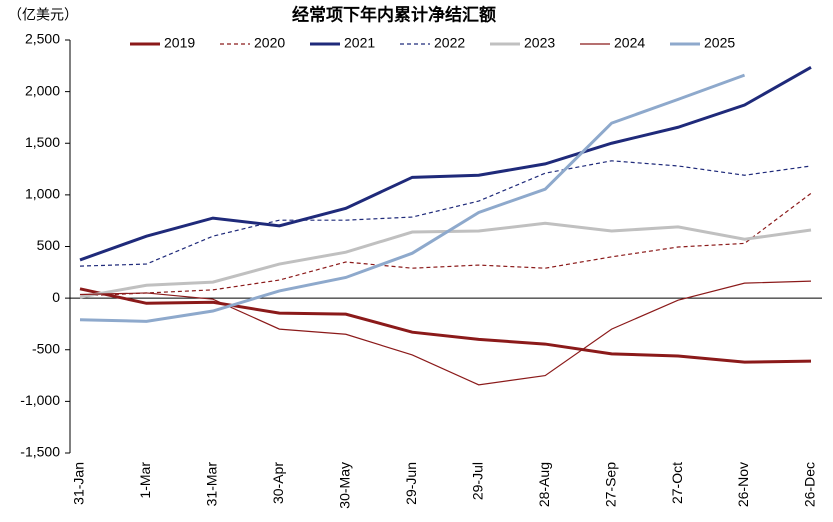 The image size is (833, 522). What do you see at coordinates (42, 194) in the screenshot?
I see `y-tick-label: 1,000` at bounding box center [42, 194].